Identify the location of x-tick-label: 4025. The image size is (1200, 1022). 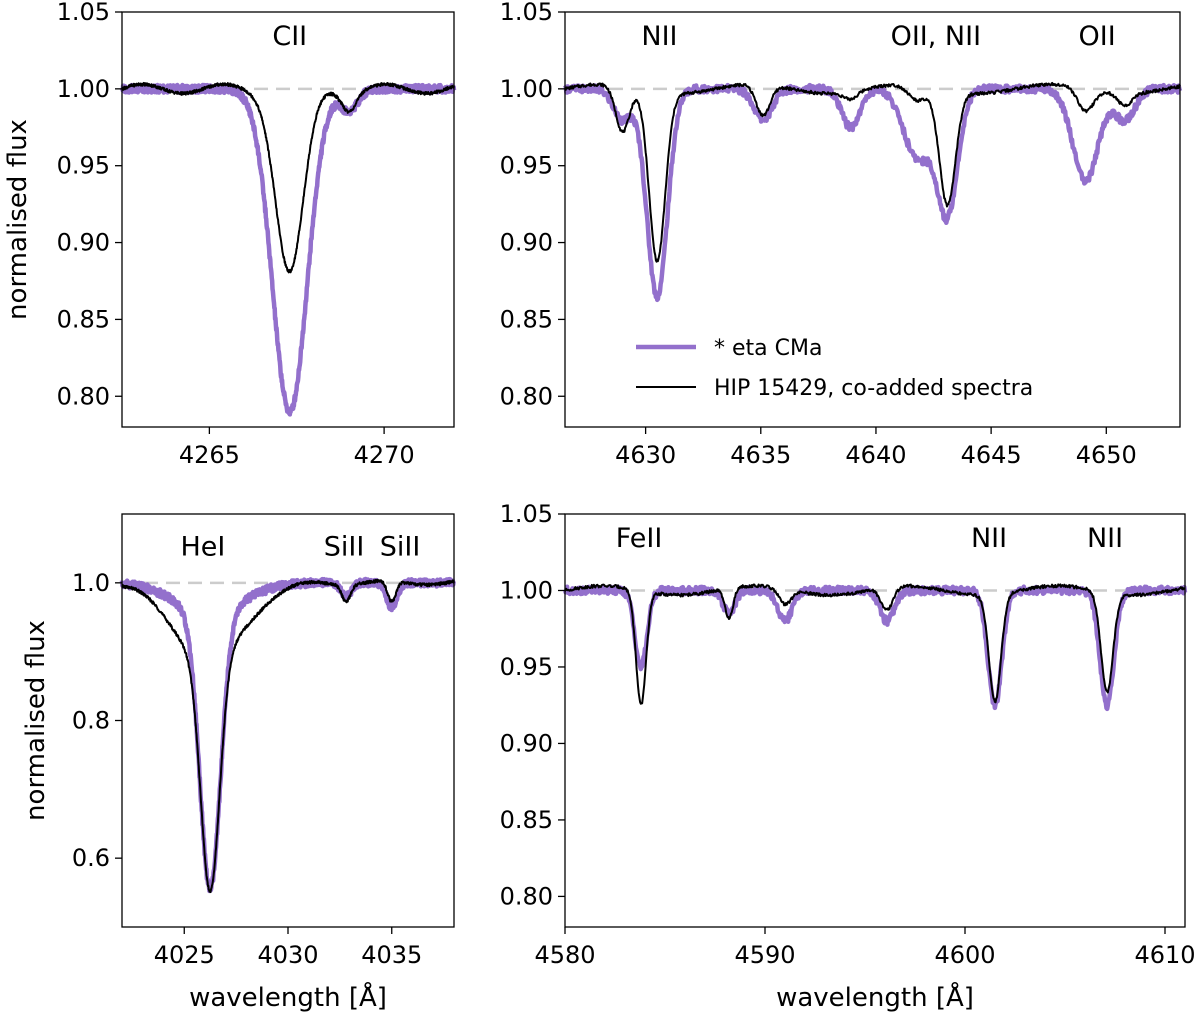
(184, 955).